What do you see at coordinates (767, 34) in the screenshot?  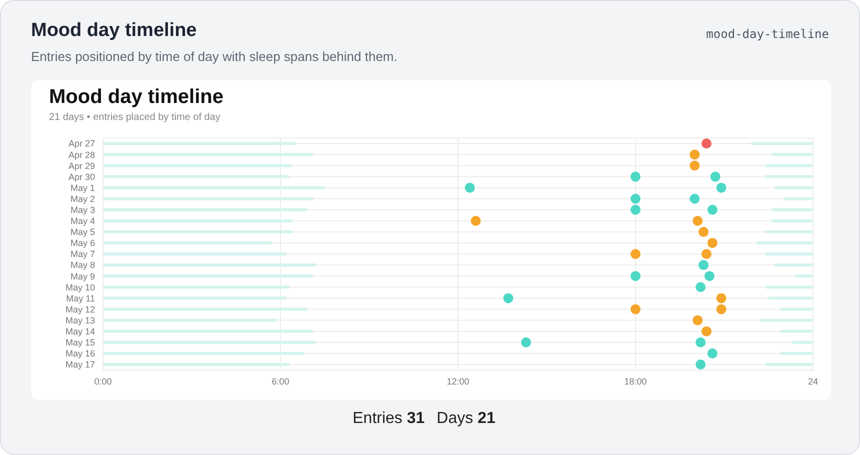 I see `text: mood-day-timeline` at bounding box center [767, 34].